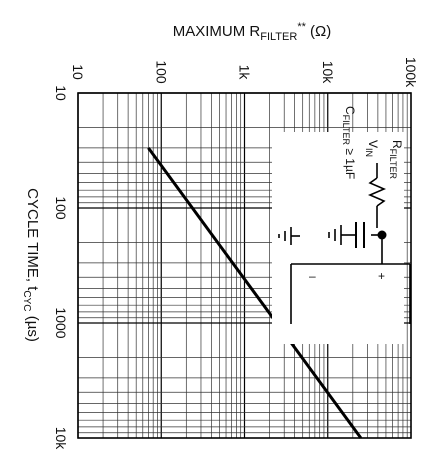 Image resolution: width=443 pixels, height=451 pixels. I want to click on x-tick-label: 10, so click(61, 93).